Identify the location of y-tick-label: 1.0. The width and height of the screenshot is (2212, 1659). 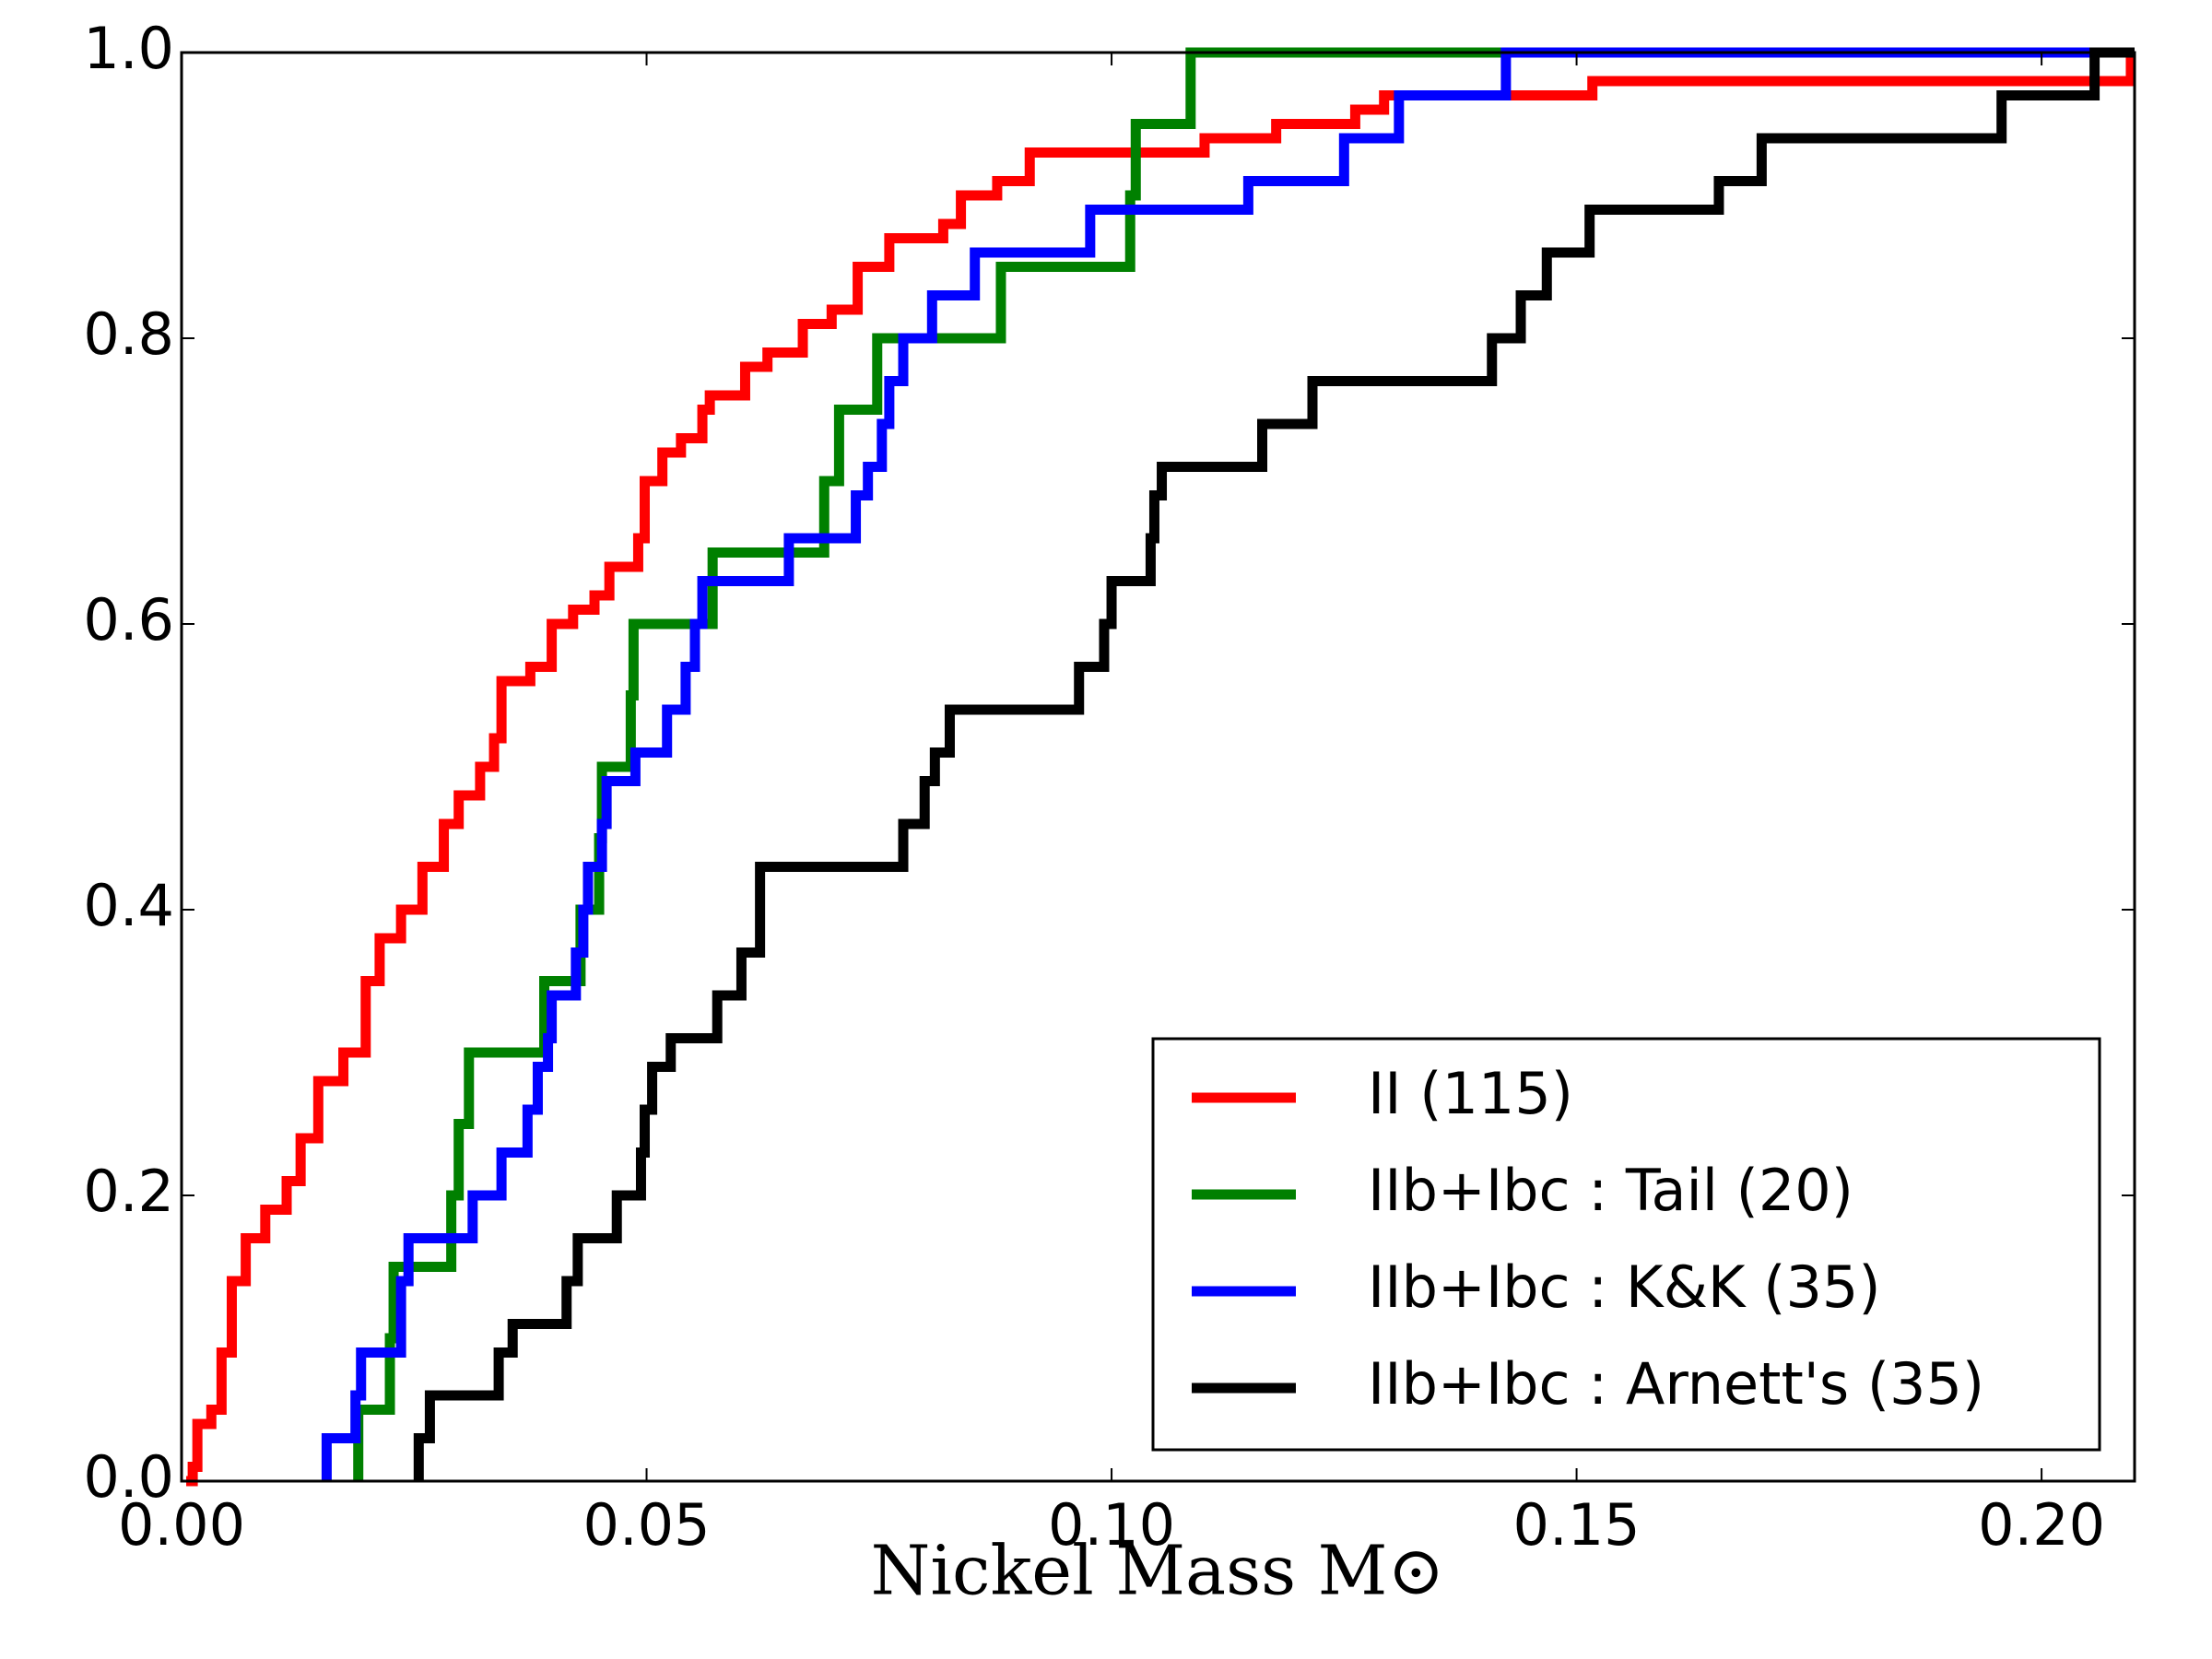
(128, 48).